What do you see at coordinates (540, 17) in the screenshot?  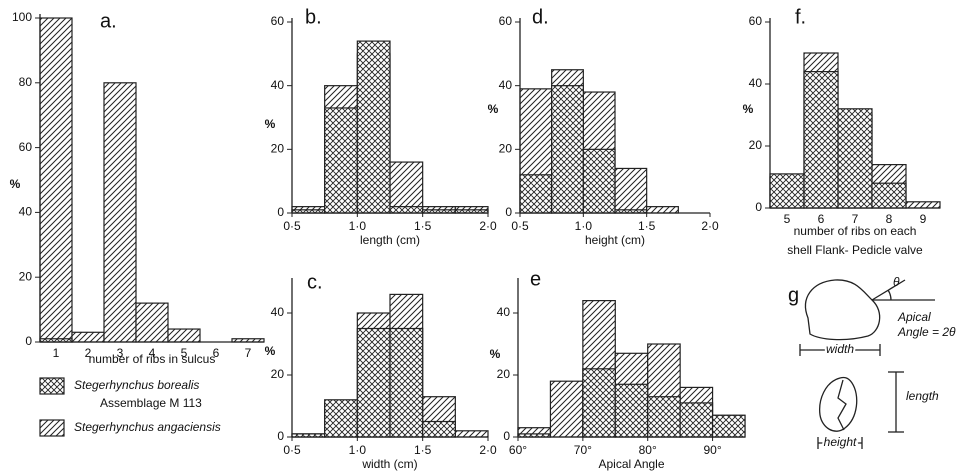 I see `panel-label: d.` at bounding box center [540, 17].